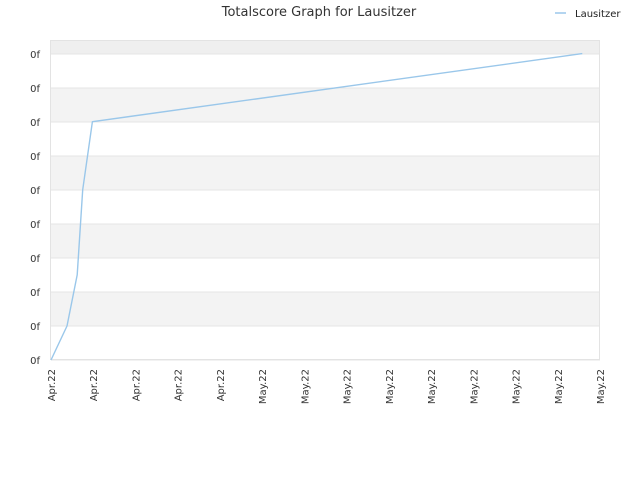  Describe the element at coordinates (319, 12) in the screenshot. I see `chart-title: Totalscore Graph for Lausitzer` at that location.